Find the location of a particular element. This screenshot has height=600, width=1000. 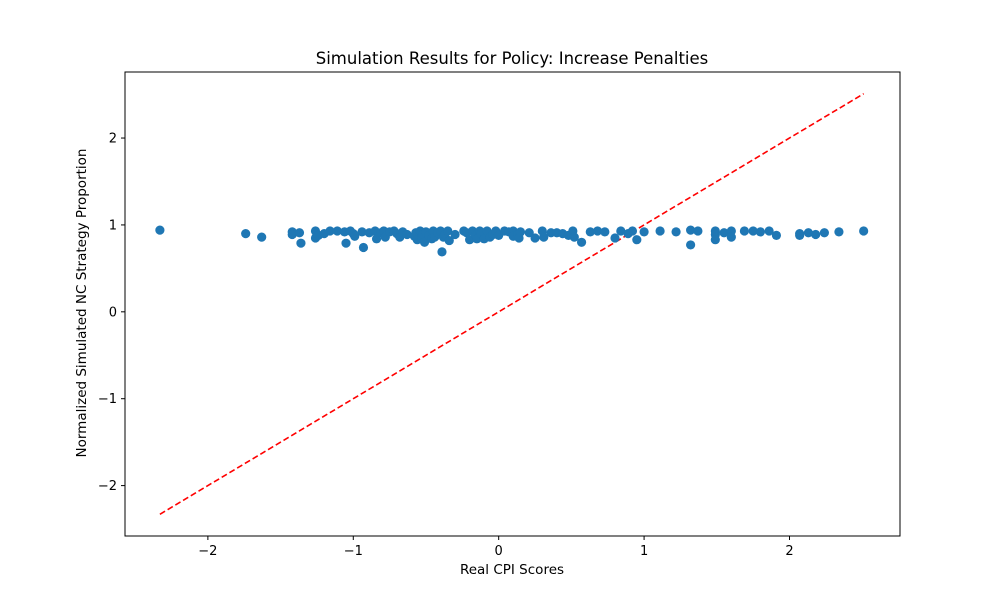

y-tick-label: 0 is located at coordinates (113, 312).